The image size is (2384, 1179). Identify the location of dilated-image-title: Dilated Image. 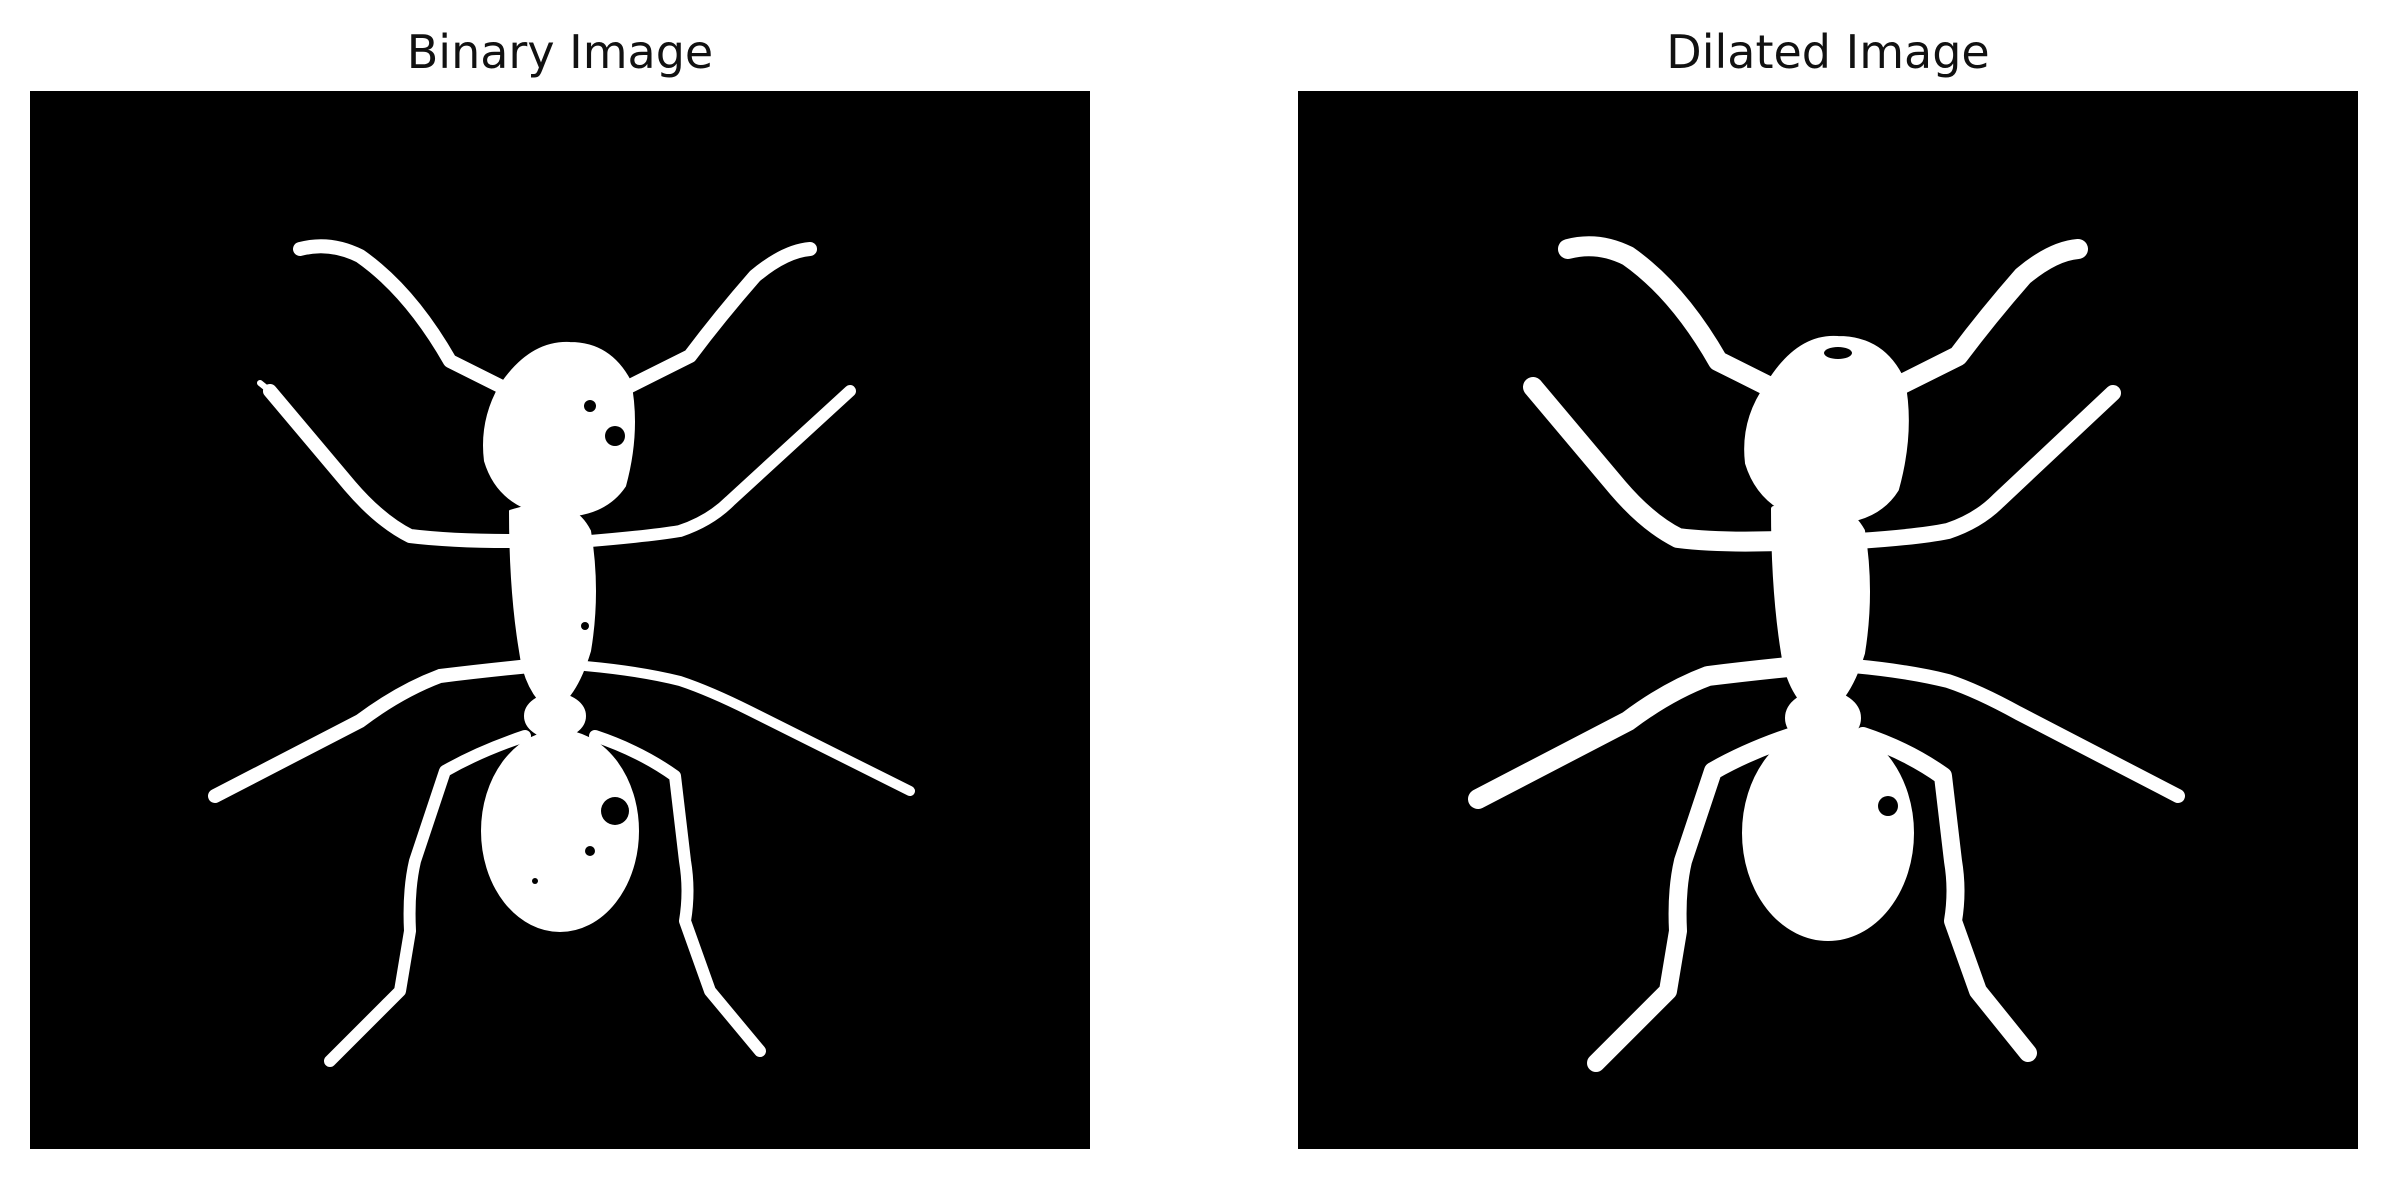
(1828, 52).